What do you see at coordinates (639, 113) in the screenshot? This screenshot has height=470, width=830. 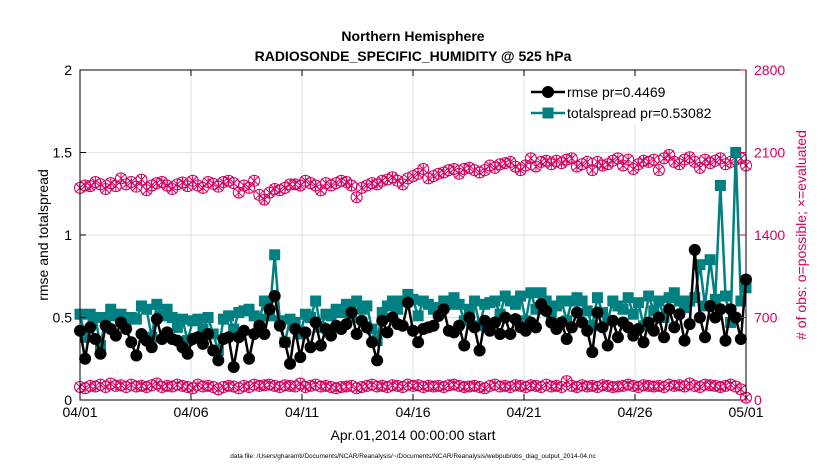 I see `legend-totalspread-label: totalspread pr=0.53082` at bounding box center [639, 113].